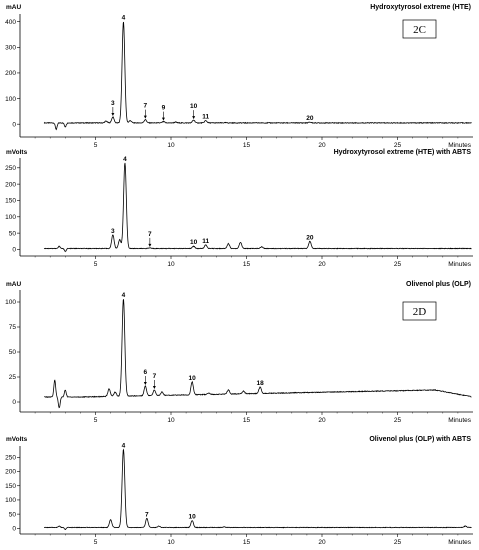 Image resolution: width=479 pixels, height=550 pixels. Describe the element at coordinates (10, 22) in the screenshot. I see `y-tick-label: 400` at that location.